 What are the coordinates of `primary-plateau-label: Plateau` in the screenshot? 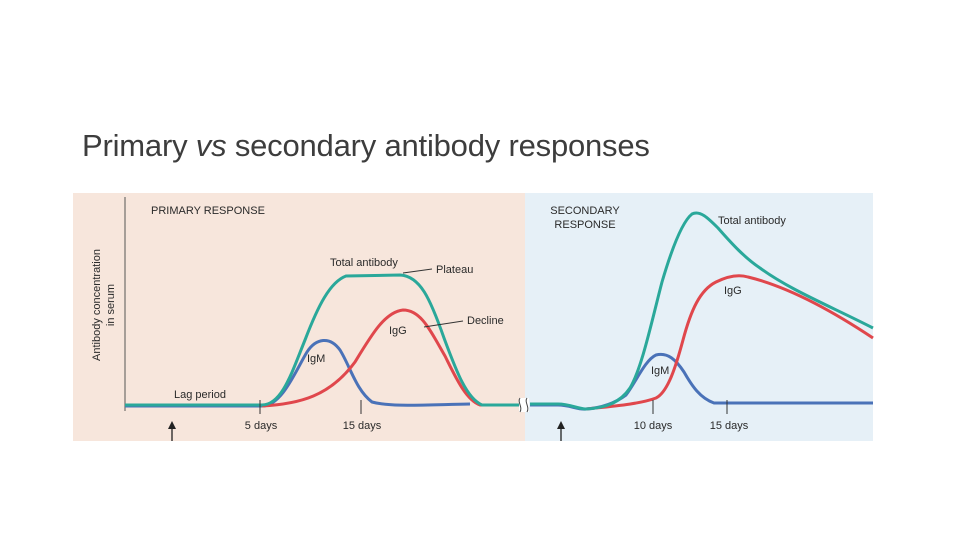 It's located at (454, 270).